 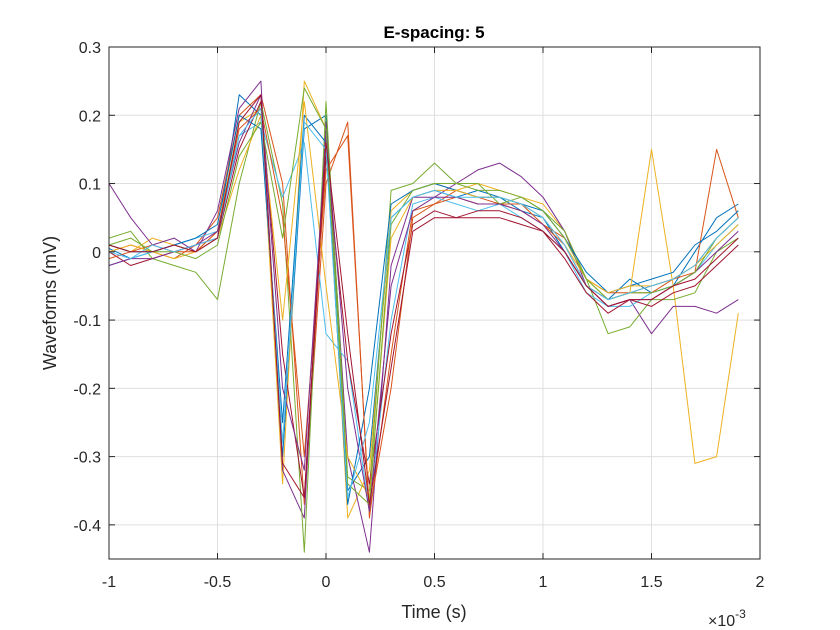 I want to click on y-tick-label: -0.1, so click(x=87, y=321).